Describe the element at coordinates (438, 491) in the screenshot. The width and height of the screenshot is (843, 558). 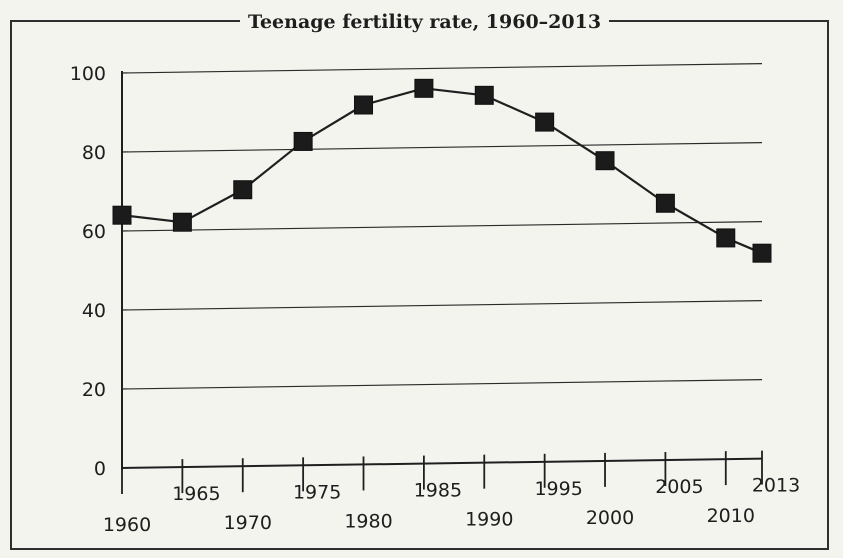
I see `x-tick-label: 1985` at that location.